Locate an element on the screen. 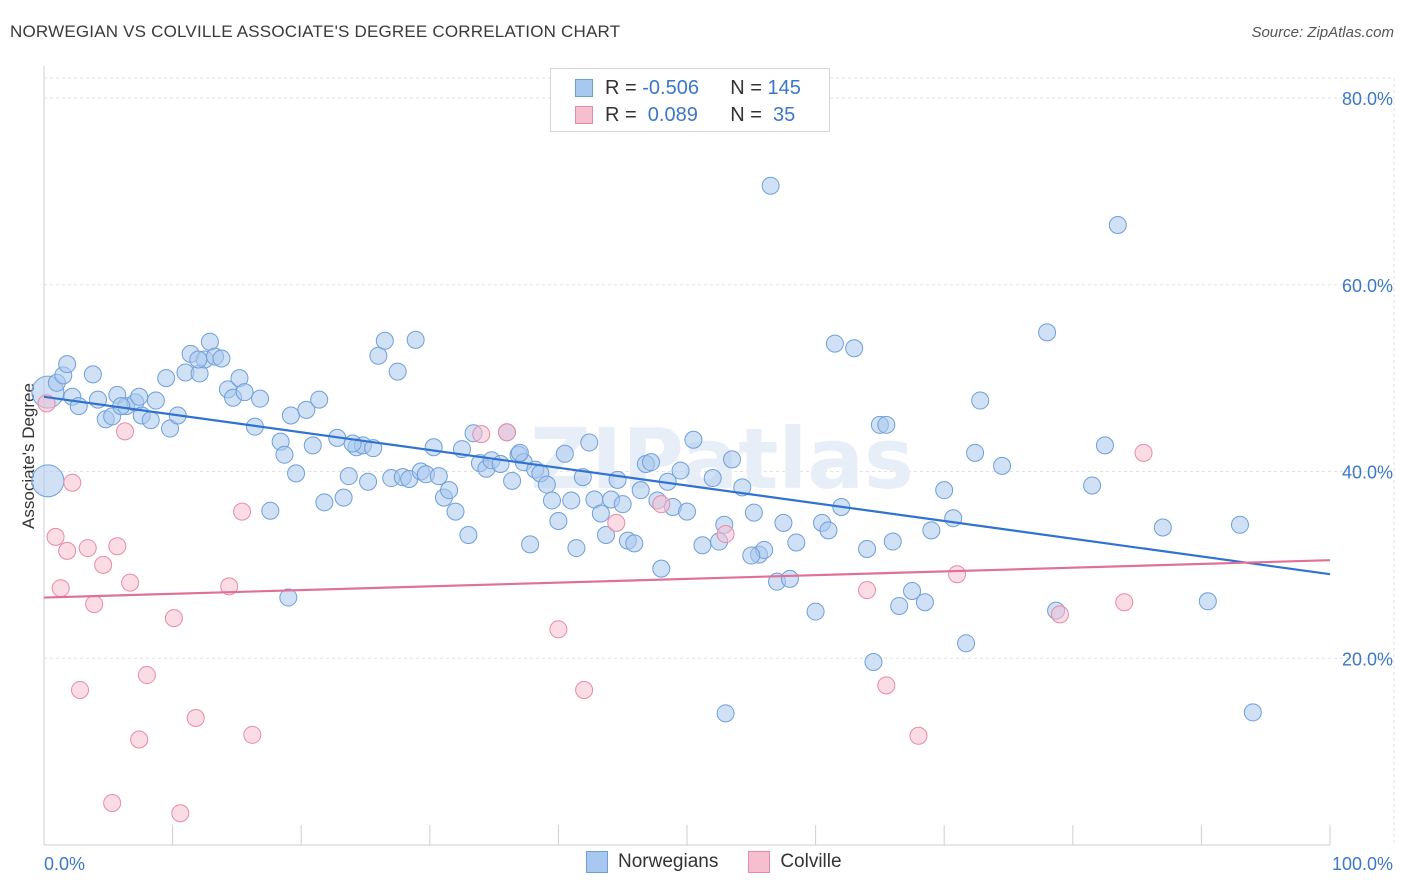  y-axis-label: Associate's Degree is located at coordinates (28, 456).